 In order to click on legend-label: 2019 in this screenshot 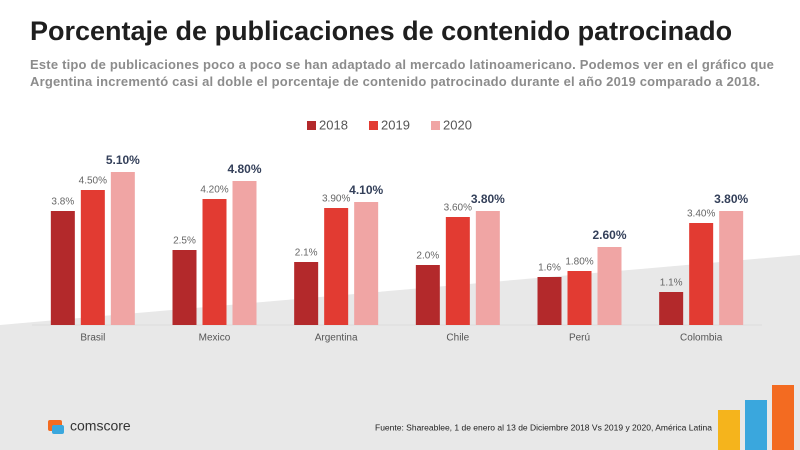, I will do `click(395, 124)`.